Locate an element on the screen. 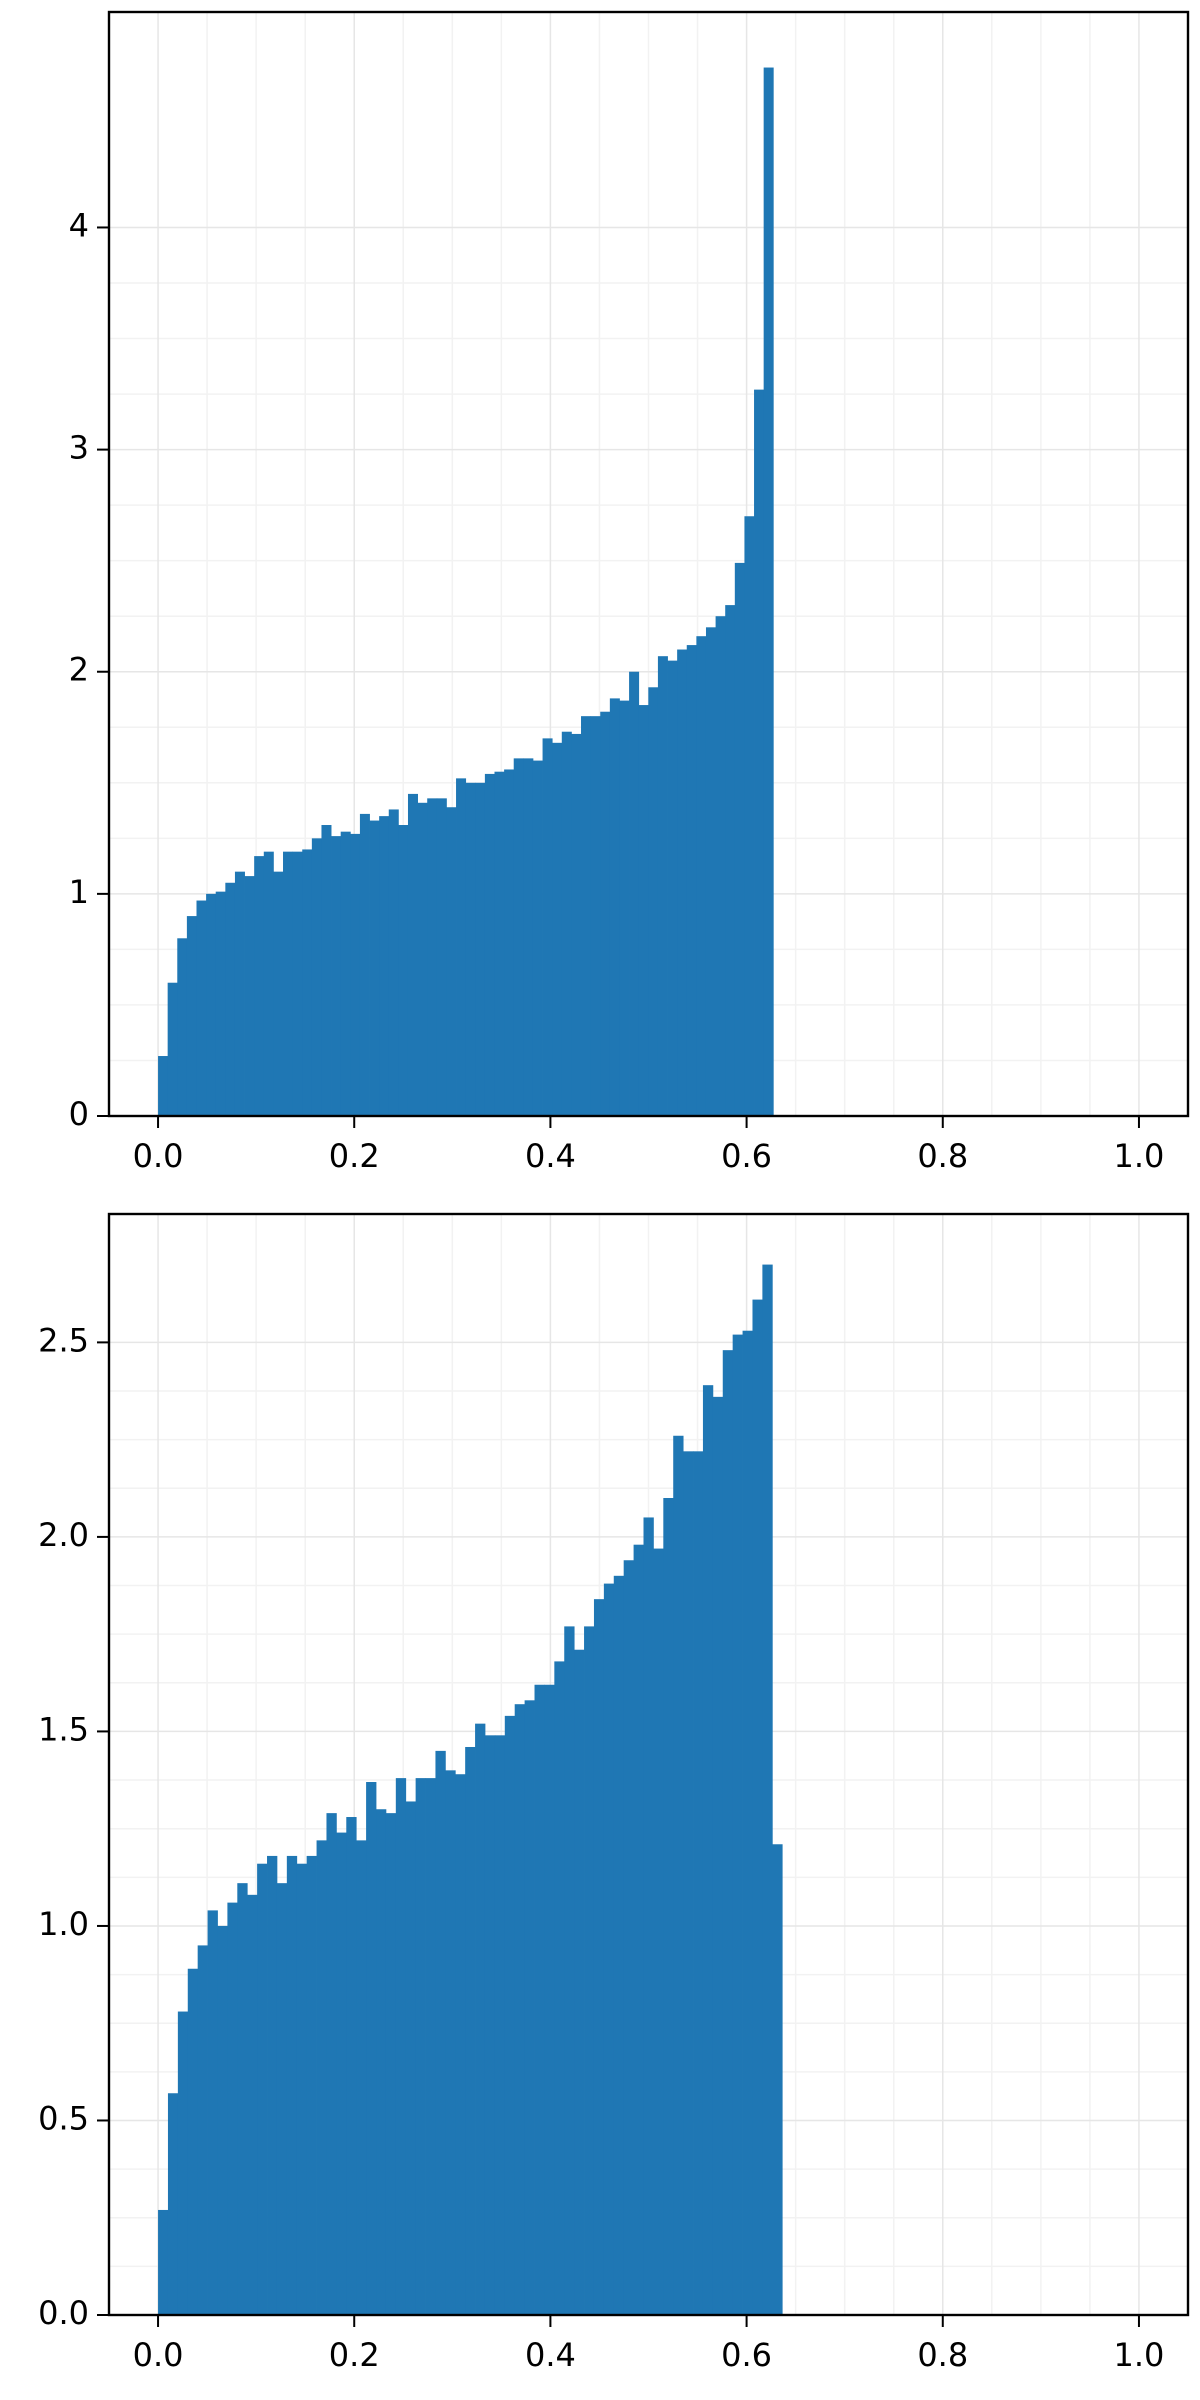  x-tick-label: 0.0 is located at coordinates (158, 2355).